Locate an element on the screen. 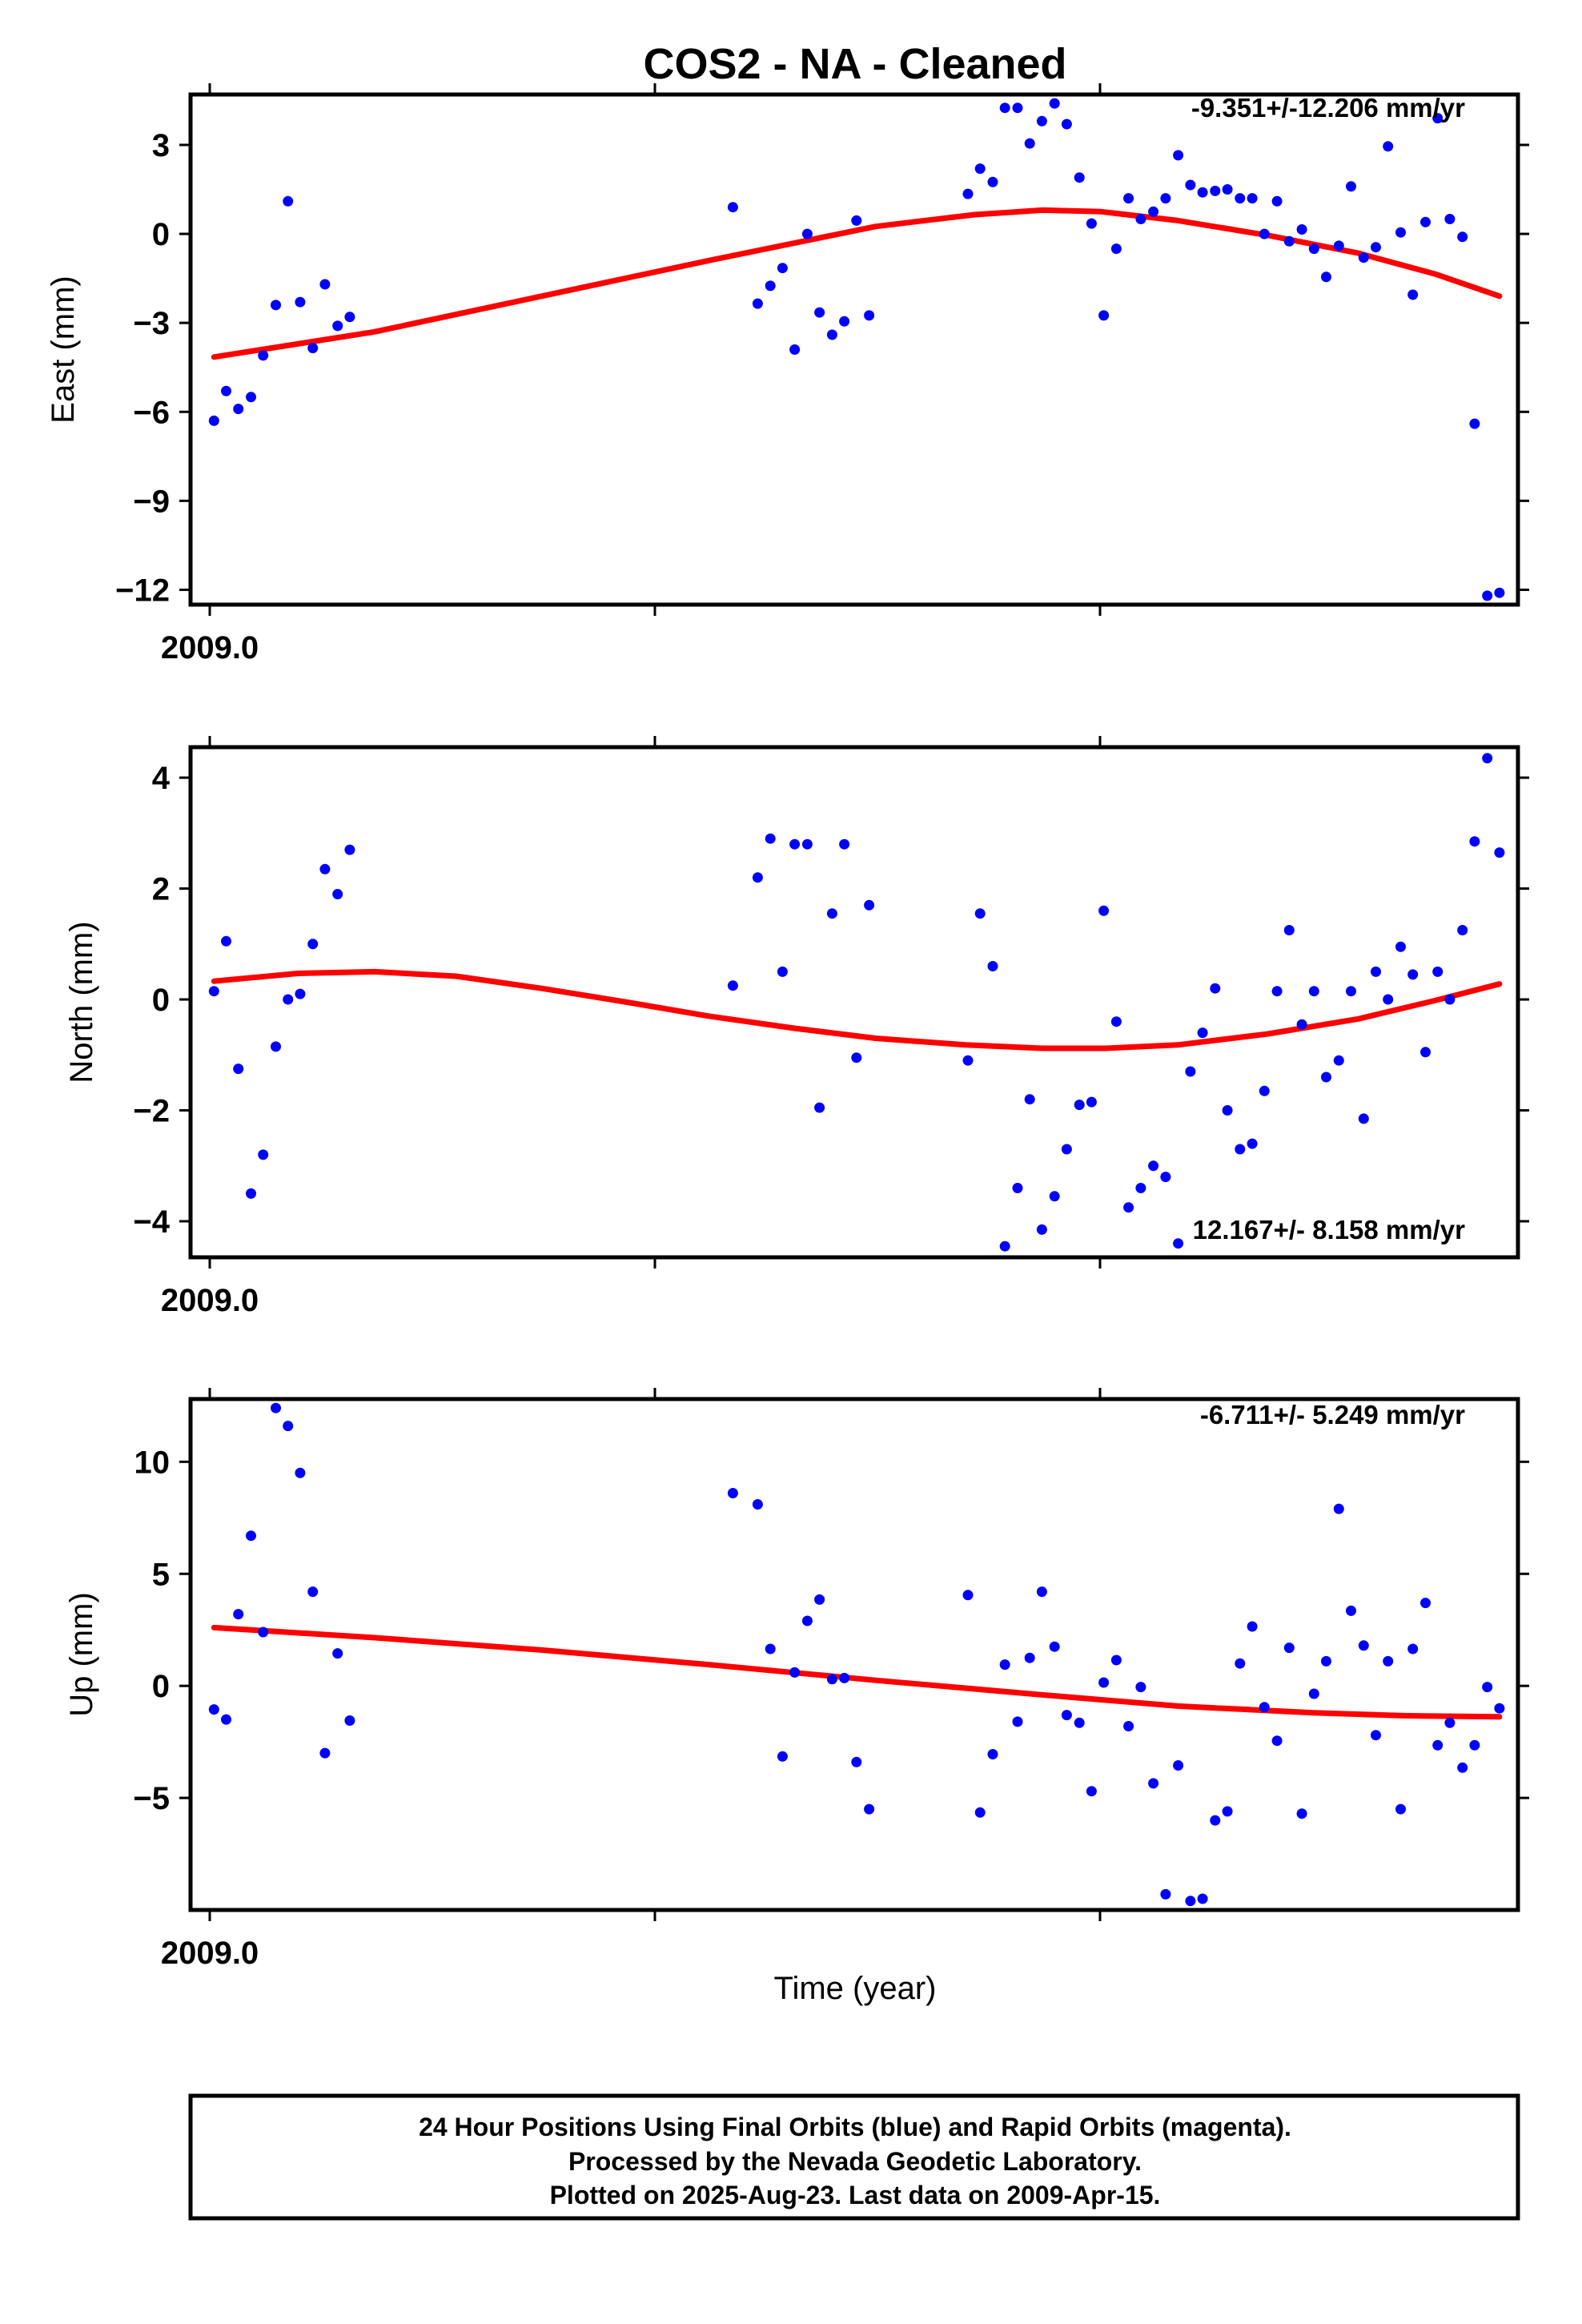  y-tick-label: −6 is located at coordinates (151, 412).